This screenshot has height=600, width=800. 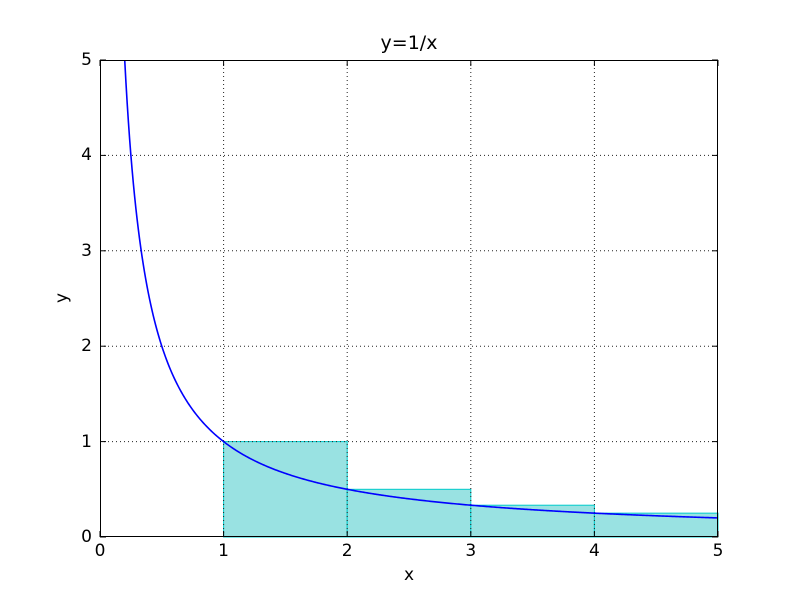 What do you see at coordinates (86, 250) in the screenshot?
I see `y-tick-label: 3` at bounding box center [86, 250].